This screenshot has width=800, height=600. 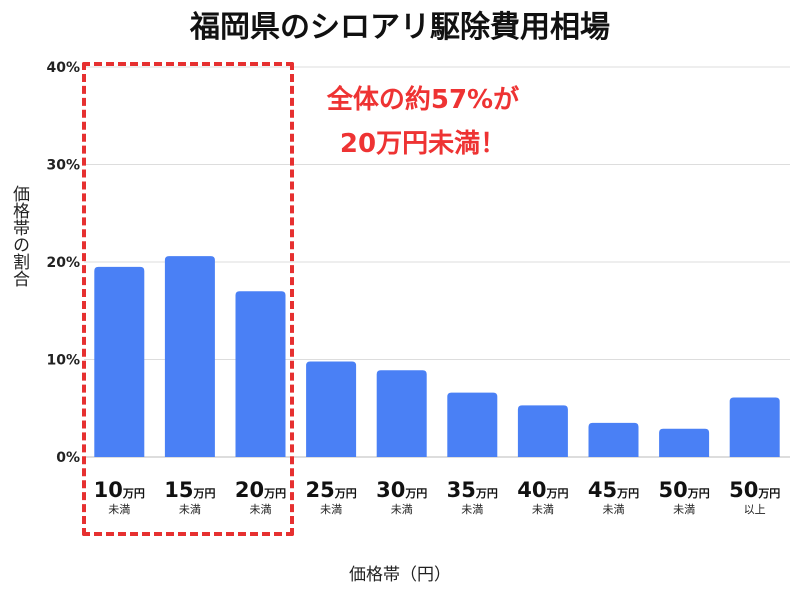 What do you see at coordinates (755, 509) in the screenshot?
I see `x-tick-sublabel: 以上` at bounding box center [755, 509].